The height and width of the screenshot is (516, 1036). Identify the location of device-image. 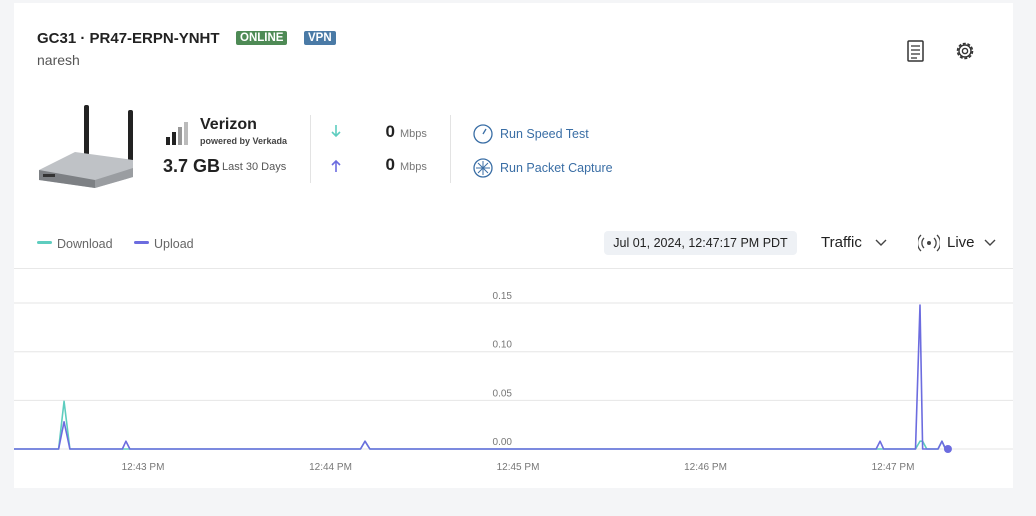
(86, 146).